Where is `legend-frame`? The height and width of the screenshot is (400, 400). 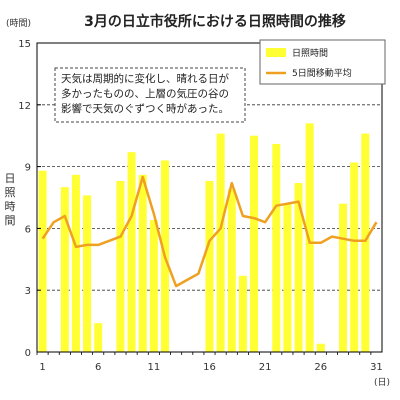 legend-frame is located at coordinates (322, 62).